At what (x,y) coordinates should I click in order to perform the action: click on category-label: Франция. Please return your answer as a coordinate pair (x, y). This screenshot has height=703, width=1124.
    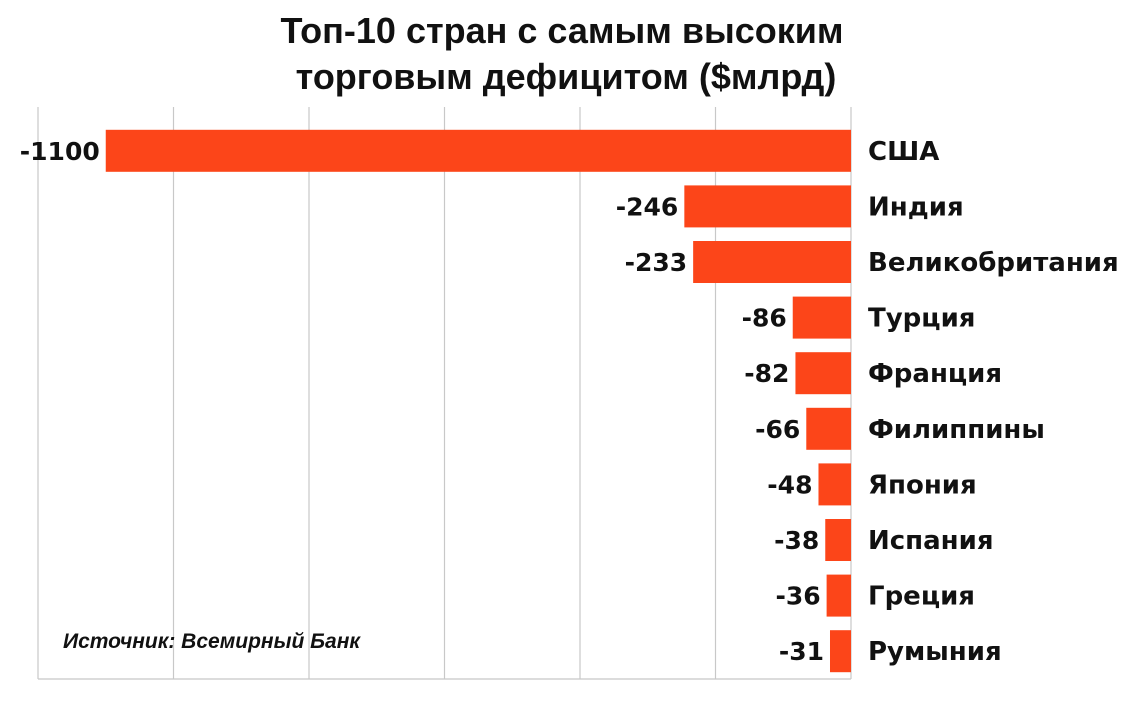
    Looking at the image, I should click on (935, 374).